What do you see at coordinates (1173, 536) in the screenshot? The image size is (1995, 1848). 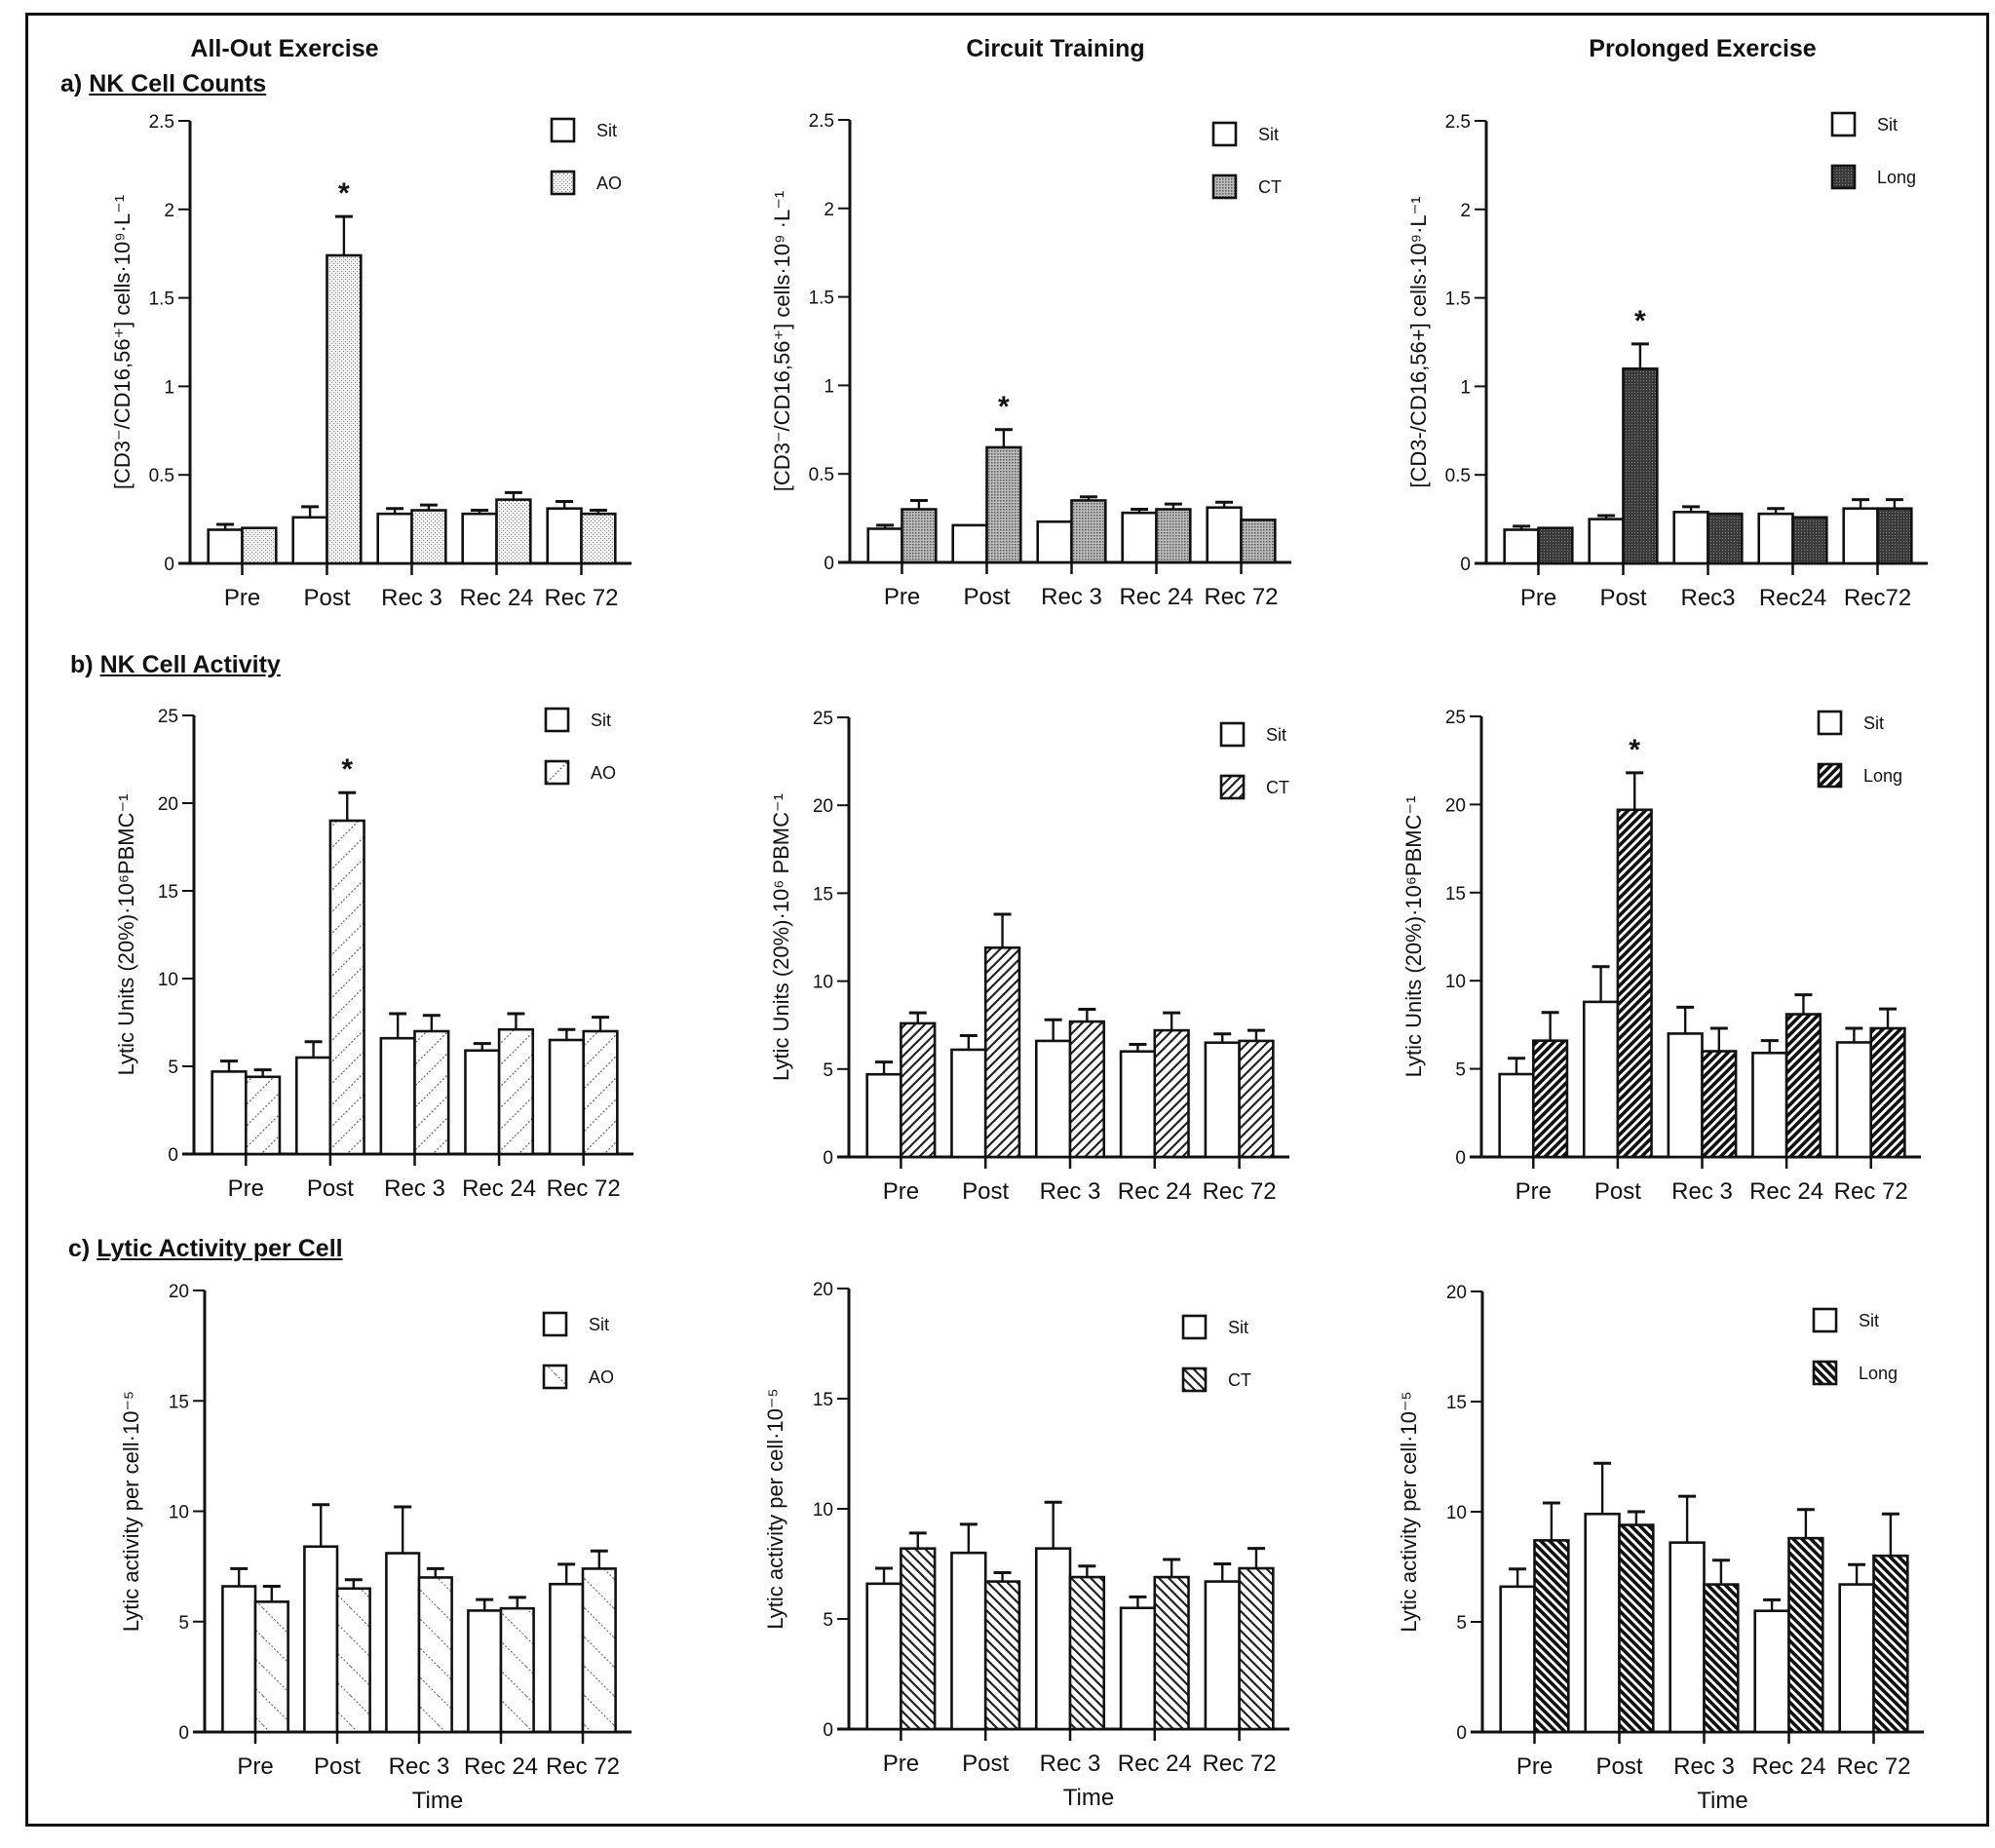 I see `bar-ct-rec24` at bounding box center [1173, 536].